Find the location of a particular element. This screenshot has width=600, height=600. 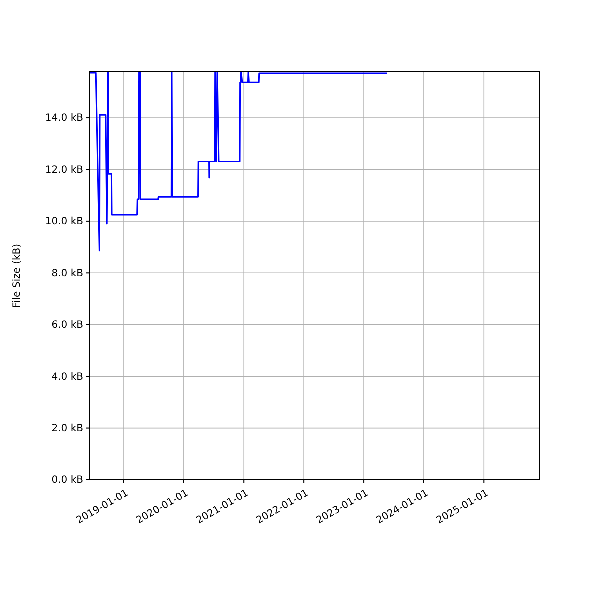

y-tick-label: 4.0 kB is located at coordinates (68, 377).